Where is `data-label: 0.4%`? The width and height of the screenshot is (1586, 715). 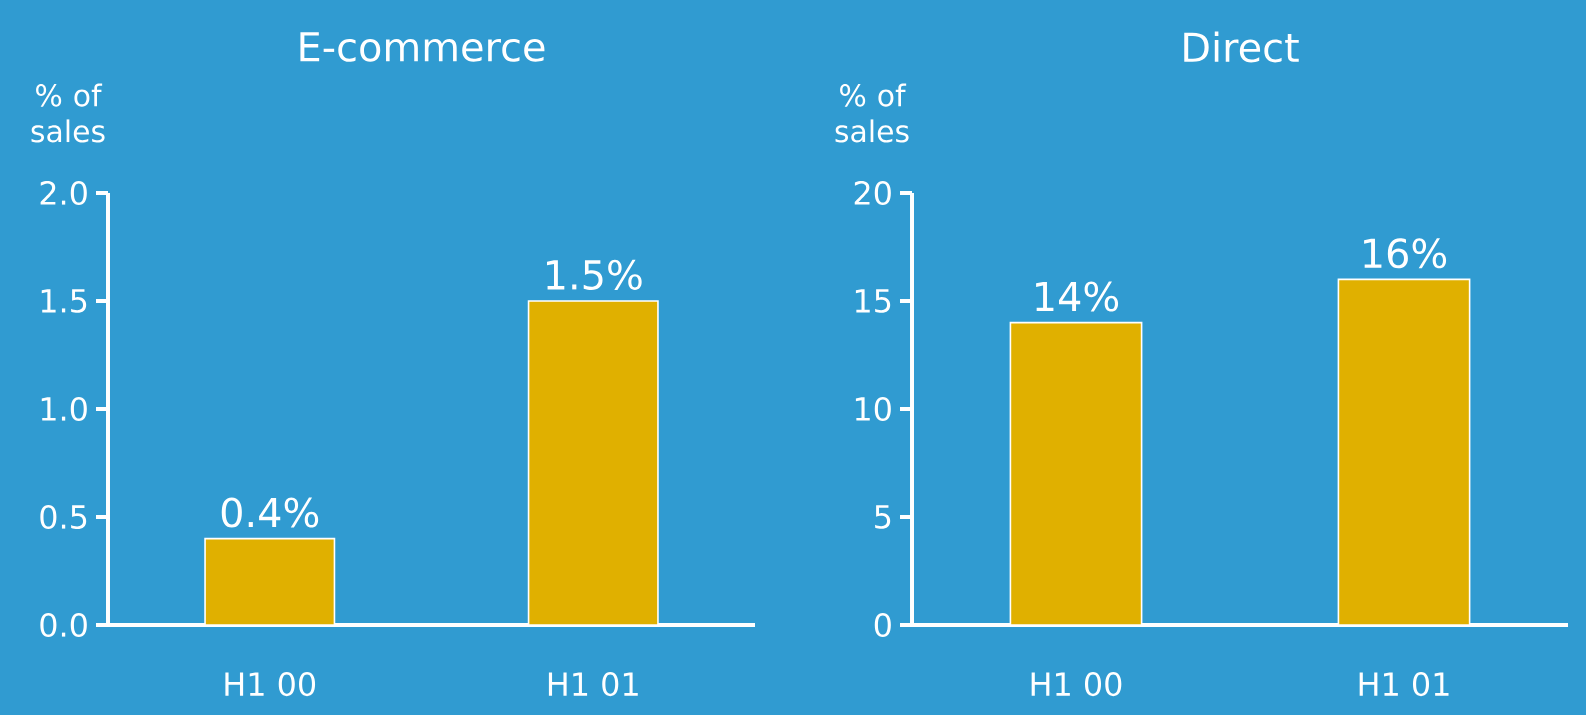 data-label: 0.4% is located at coordinates (270, 512).